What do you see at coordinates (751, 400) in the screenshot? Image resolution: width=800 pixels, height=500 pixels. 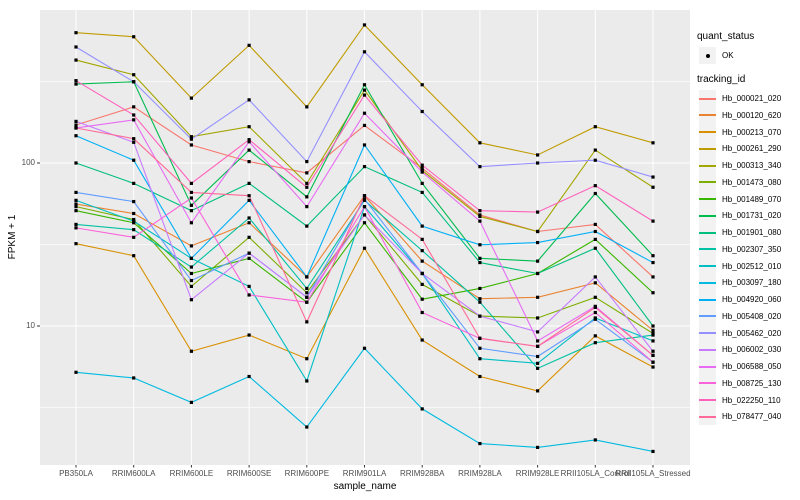 I see `legend-label-Hb_022250_110: Hb_022250_110` at bounding box center [751, 400].